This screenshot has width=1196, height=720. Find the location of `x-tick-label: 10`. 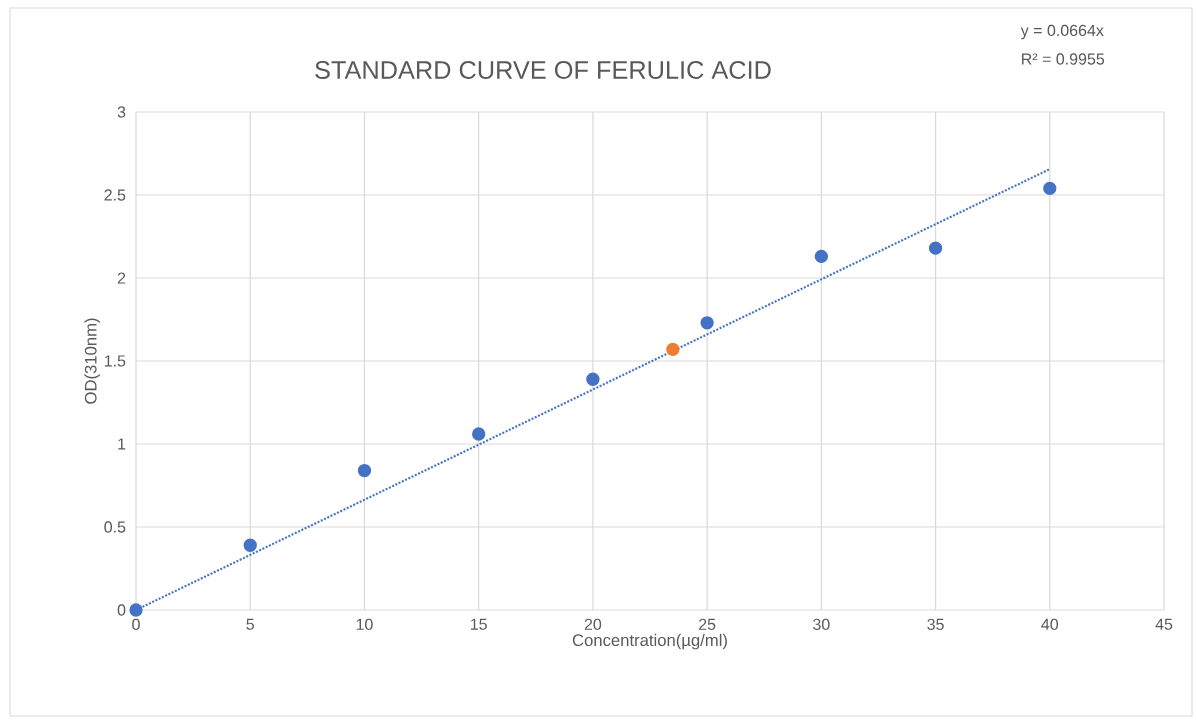

x-tick-label: 10 is located at coordinates (364, 624).